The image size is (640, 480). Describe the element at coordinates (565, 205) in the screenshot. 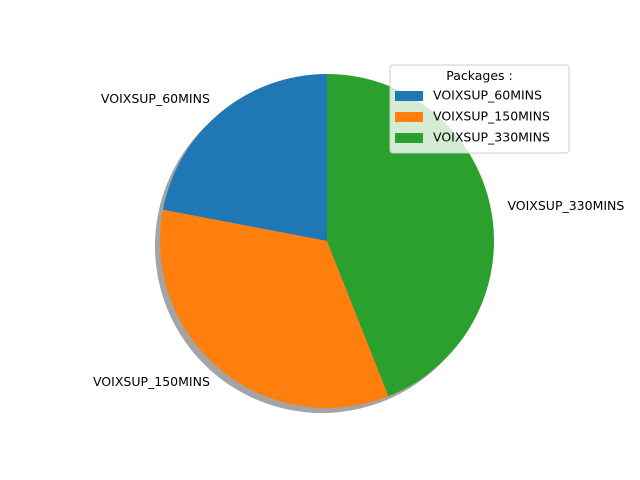

I see `slice-label-voixsup-330mins: VOIXSUP_330MINS` at that location.